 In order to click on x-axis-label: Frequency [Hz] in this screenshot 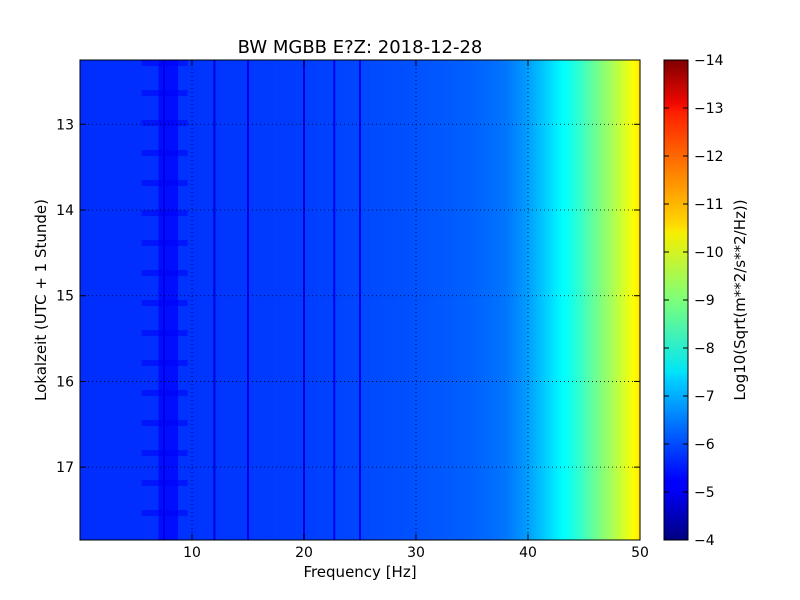, I will do `click(359, 572)`.